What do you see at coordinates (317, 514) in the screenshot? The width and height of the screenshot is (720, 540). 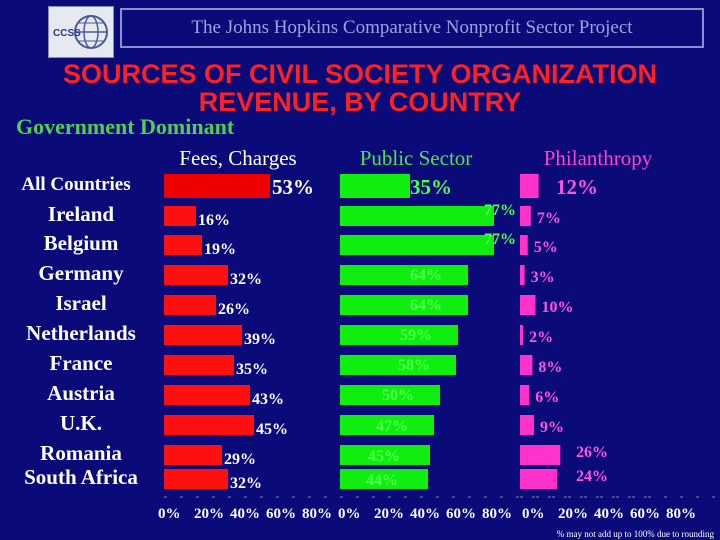 I see `x-tick-0-4: 80%` at bounding box center [317, 514].